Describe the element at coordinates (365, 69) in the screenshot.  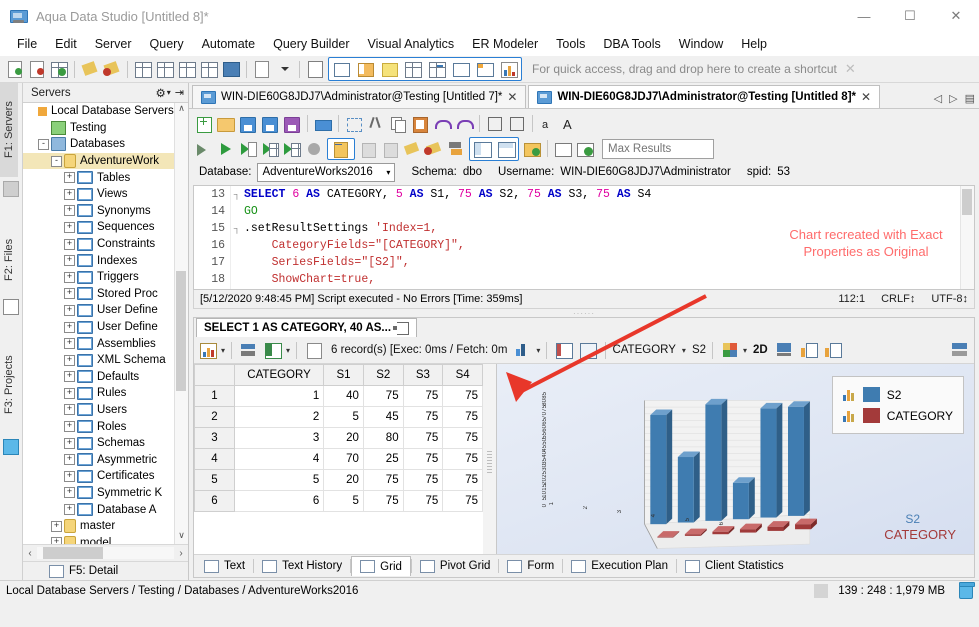
I see `dashboard-icon` at that location.